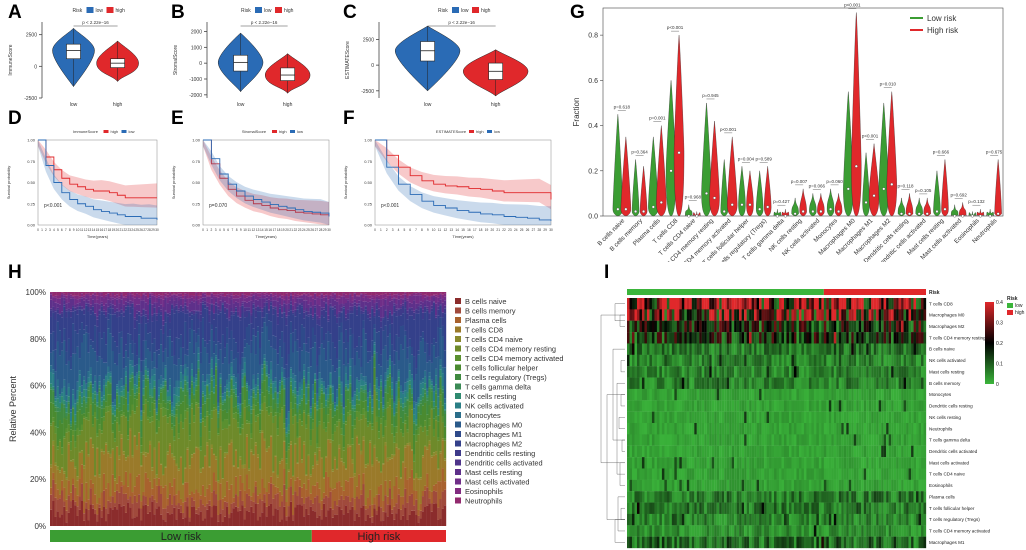  I want to click on median-point, so click(679, 153).